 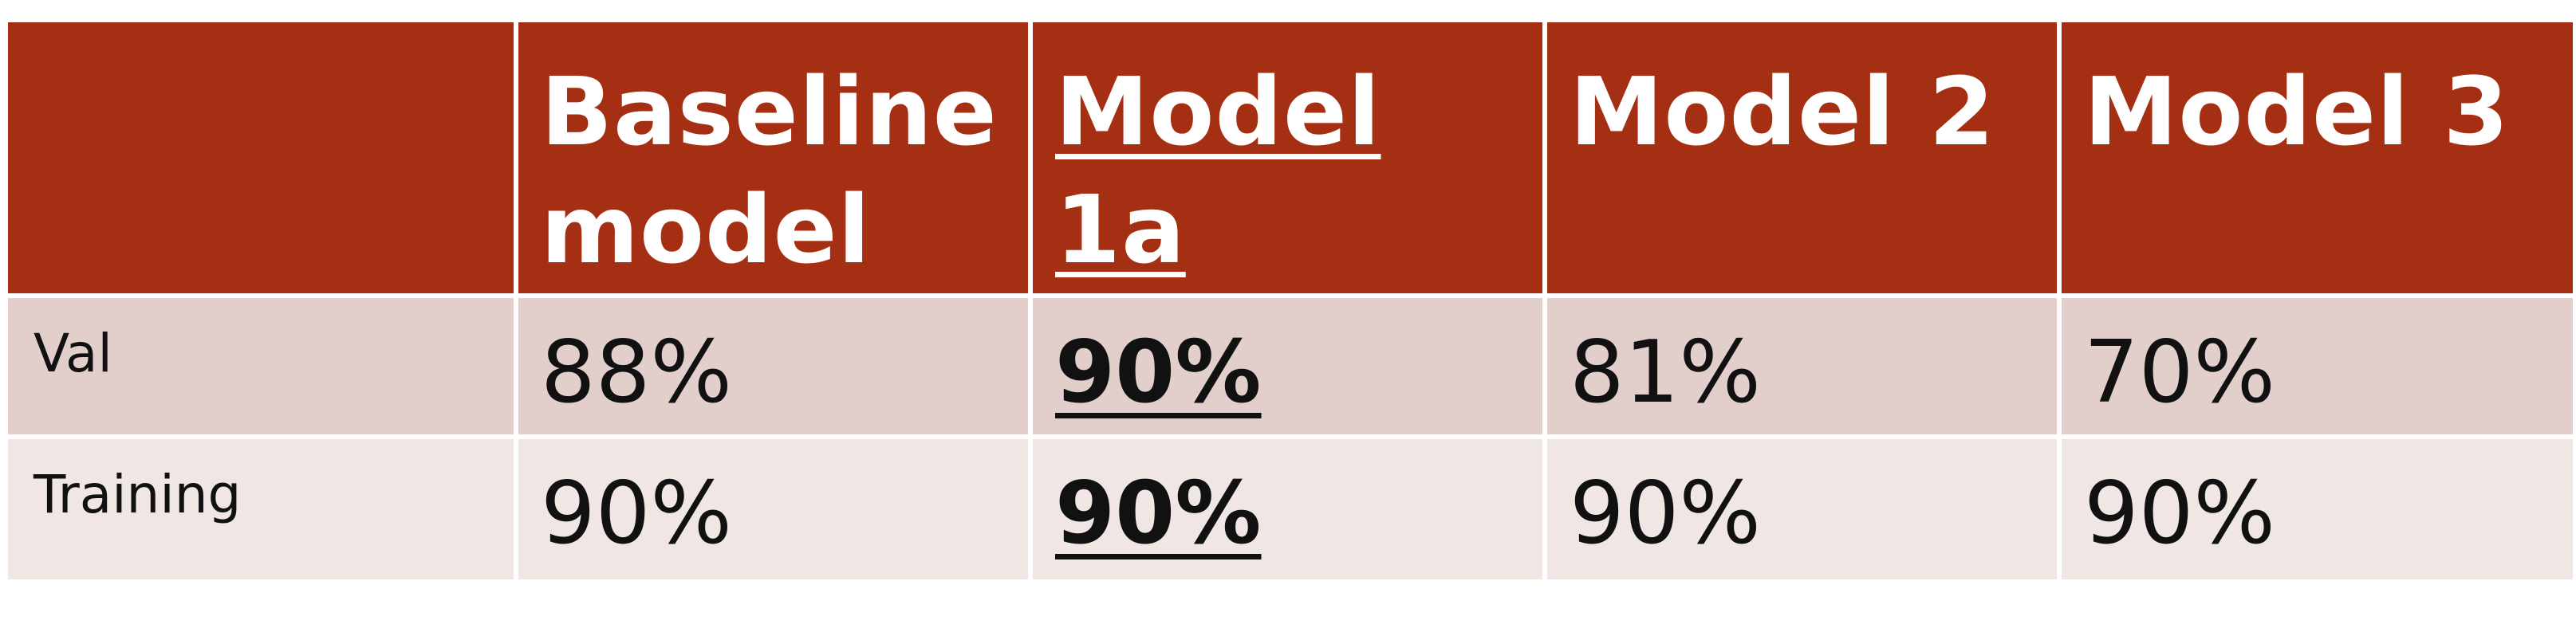 What do you see at coordinates (2316, 366) in the screenshot?
I see `table-cell: 70%` at bounding box center [2316, 366].